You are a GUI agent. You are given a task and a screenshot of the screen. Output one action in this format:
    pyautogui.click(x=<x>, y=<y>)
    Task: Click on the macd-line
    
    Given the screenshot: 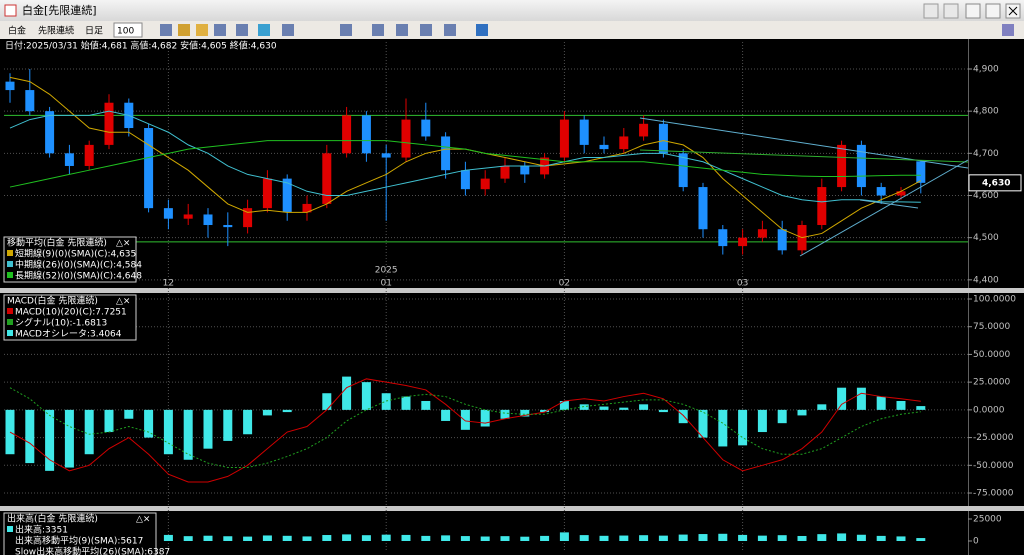 What is the action you would take?
    pyautogui.click(x=465, y=428)
    